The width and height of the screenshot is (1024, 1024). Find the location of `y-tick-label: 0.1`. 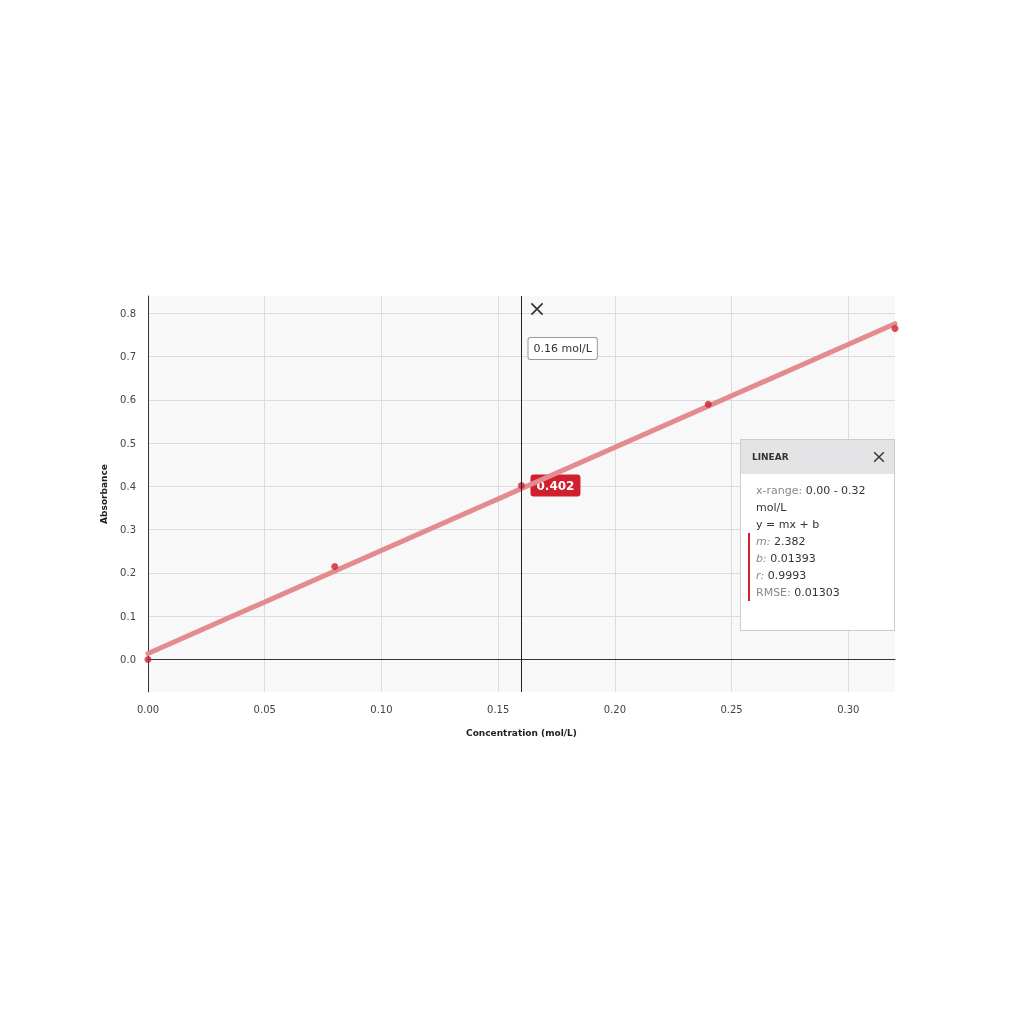

y-tick-label: 0.1 is located at coordinates (128, 616).